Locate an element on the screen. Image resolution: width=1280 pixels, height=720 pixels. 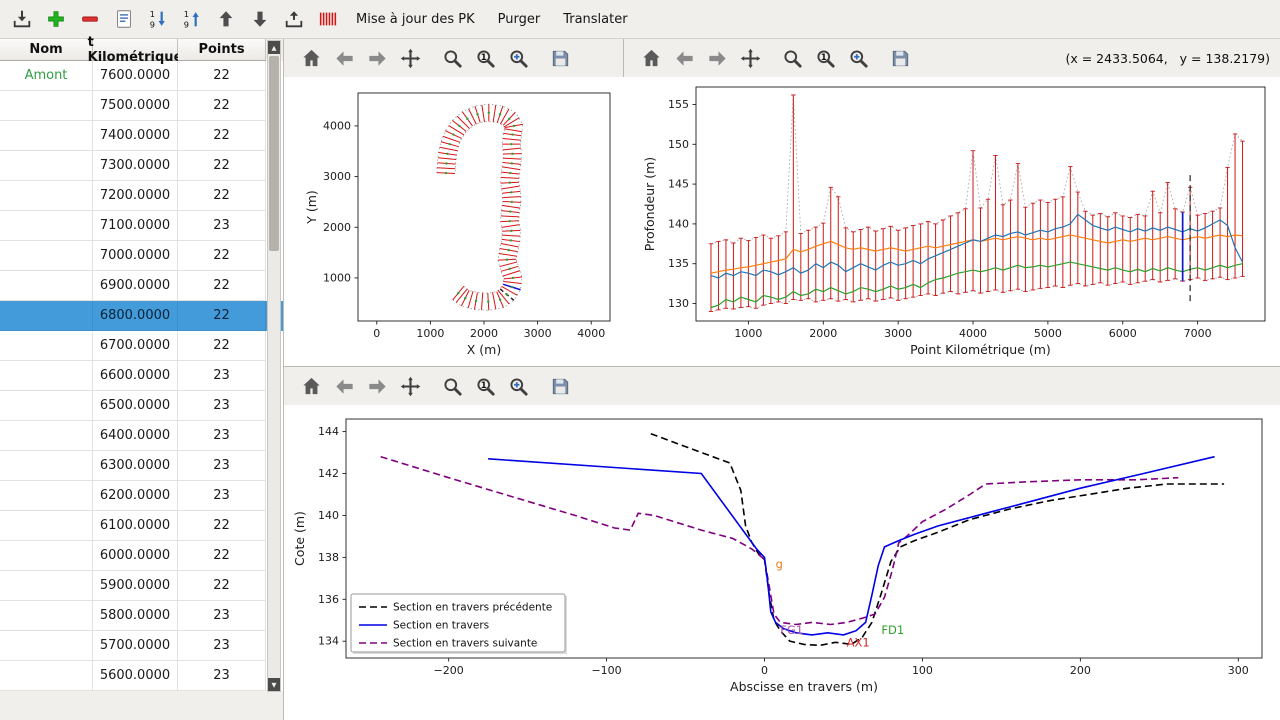
svg-text: 0 is located at coordinates (764, 670).